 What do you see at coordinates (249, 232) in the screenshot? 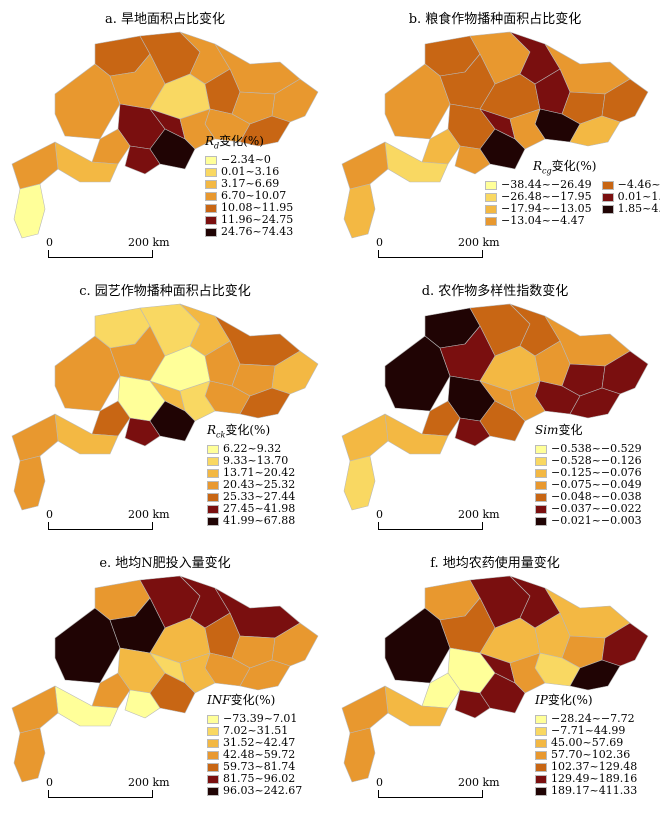
I see `legend-item: 24.76~74.43` at bounding box center [249, 232].